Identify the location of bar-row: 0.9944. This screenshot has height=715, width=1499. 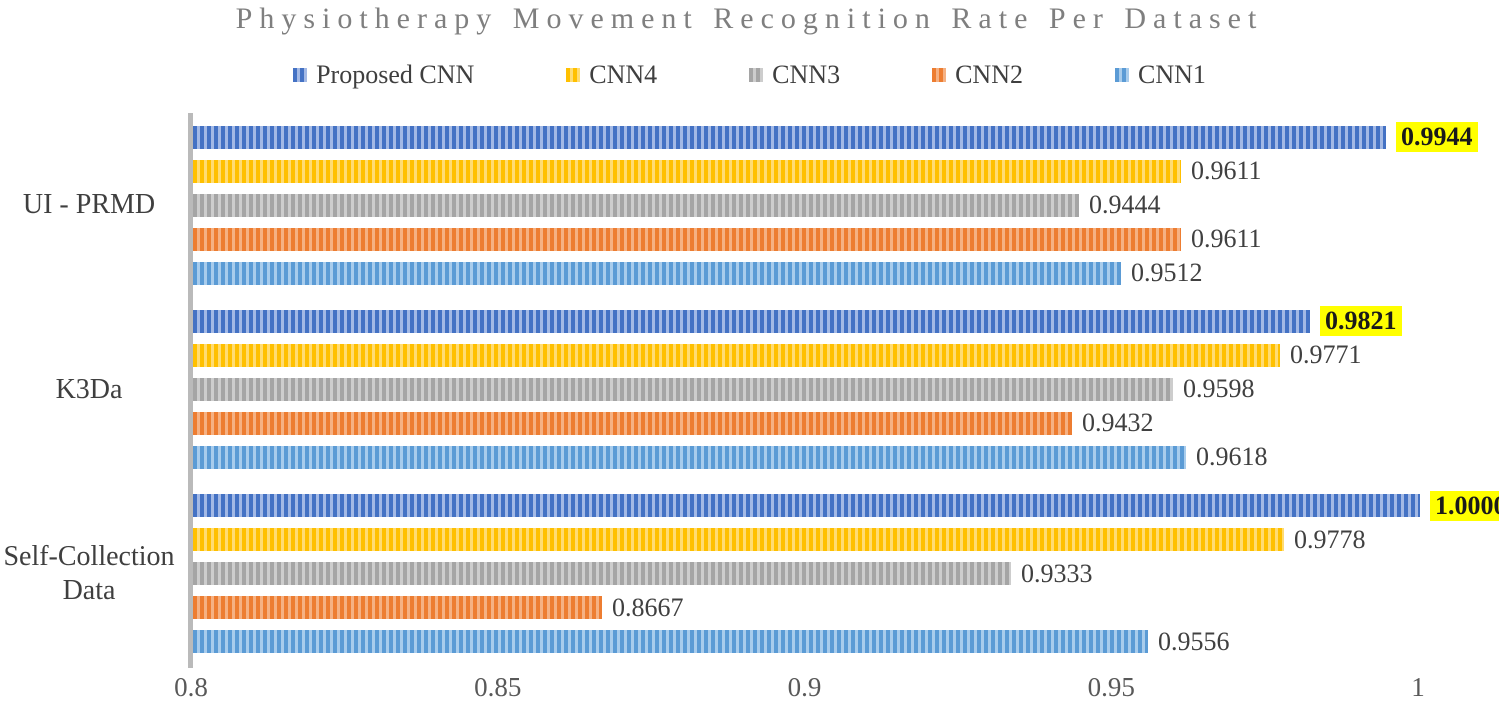
(846, 137).